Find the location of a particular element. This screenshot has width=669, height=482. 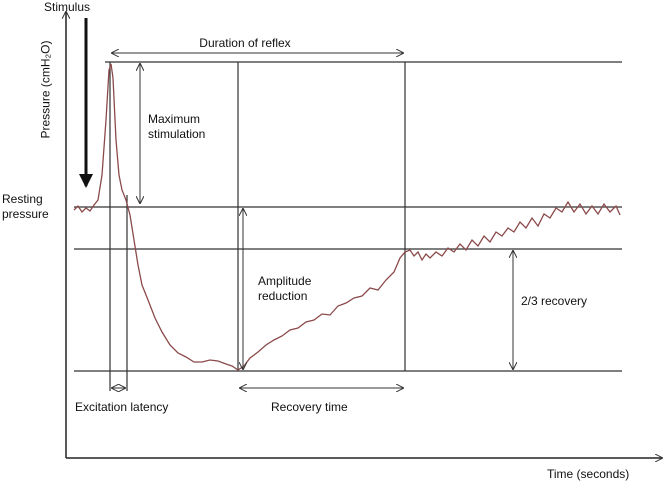

recovery-two-thirds-label: 2/3 recovery is located at coordinates (554, 301).